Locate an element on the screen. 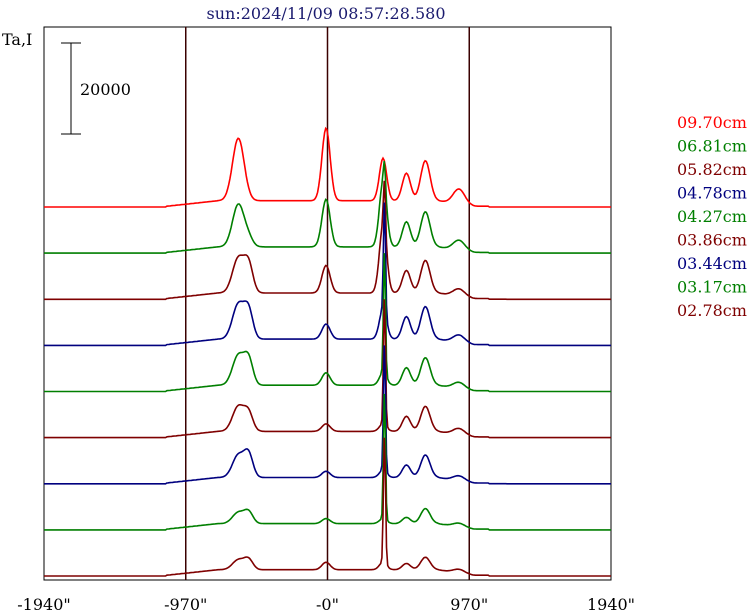  scale-bar-label: 20000 is located at coordinates (105, 89).